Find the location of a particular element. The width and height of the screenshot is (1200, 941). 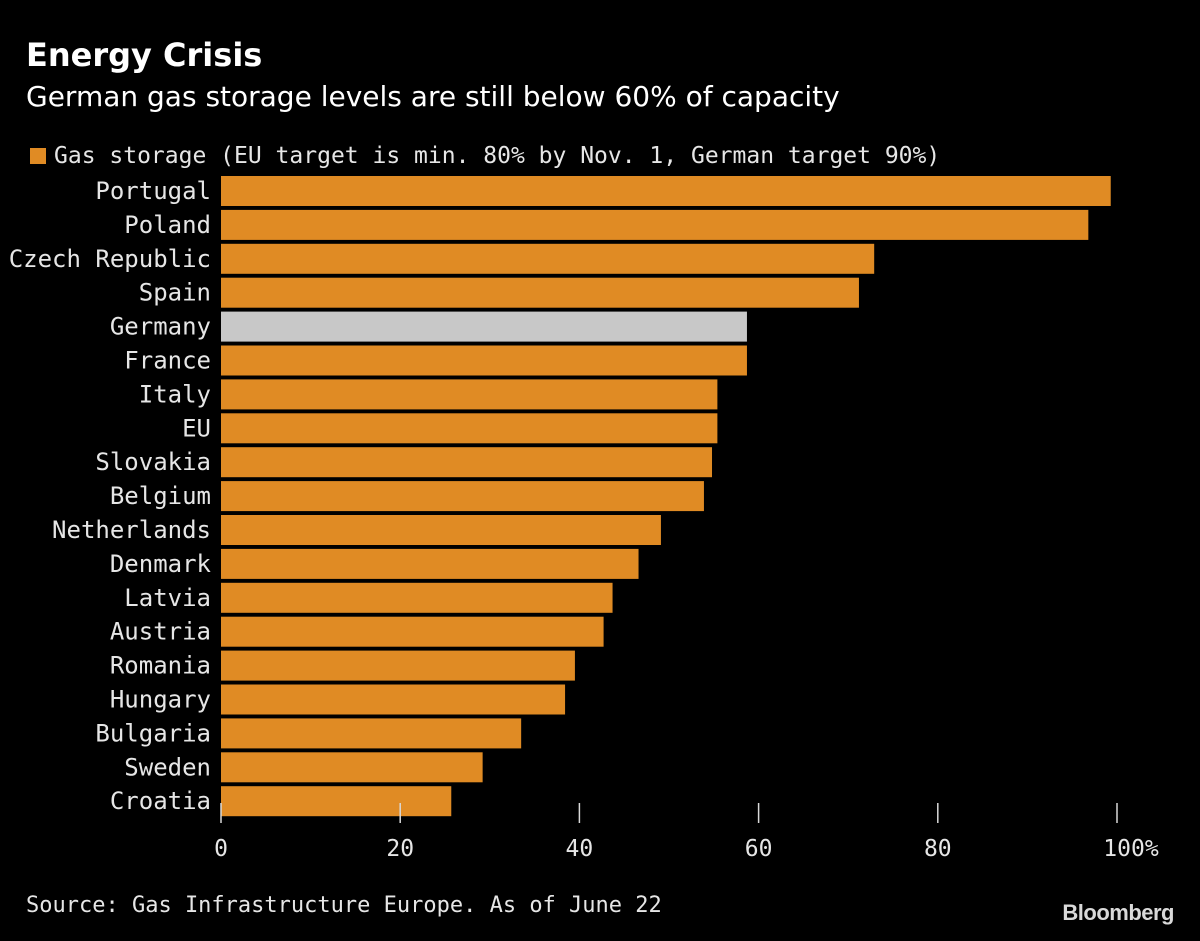

bar-romania is located at coordinates (398, 665).